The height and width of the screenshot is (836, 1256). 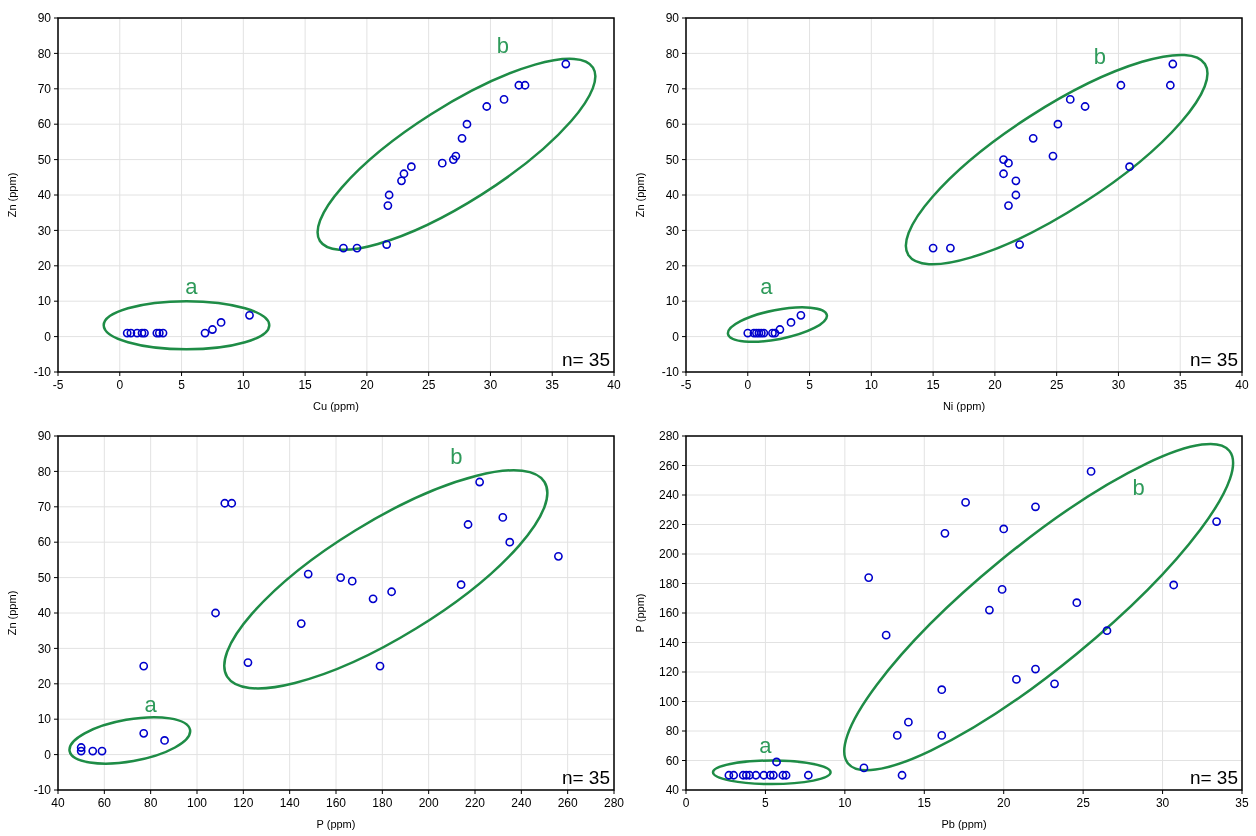 What do you see at coordinates (44, 18) in the screenshot?
I see `y-tick-label: 90` at bounding box center [44, 18].